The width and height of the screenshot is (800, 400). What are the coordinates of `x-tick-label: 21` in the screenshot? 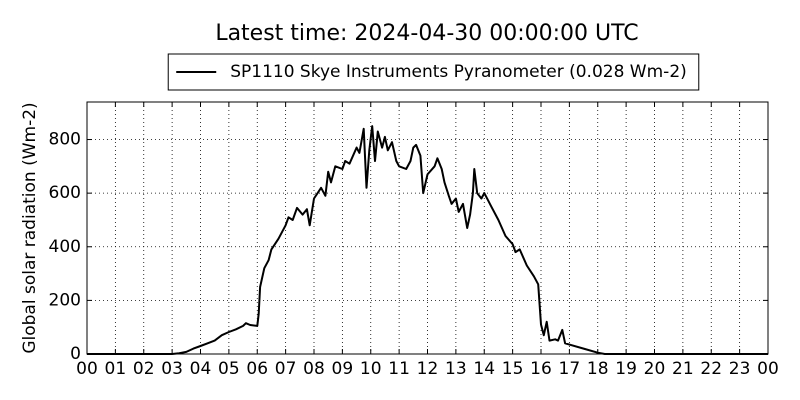 It's located at (683, 369).